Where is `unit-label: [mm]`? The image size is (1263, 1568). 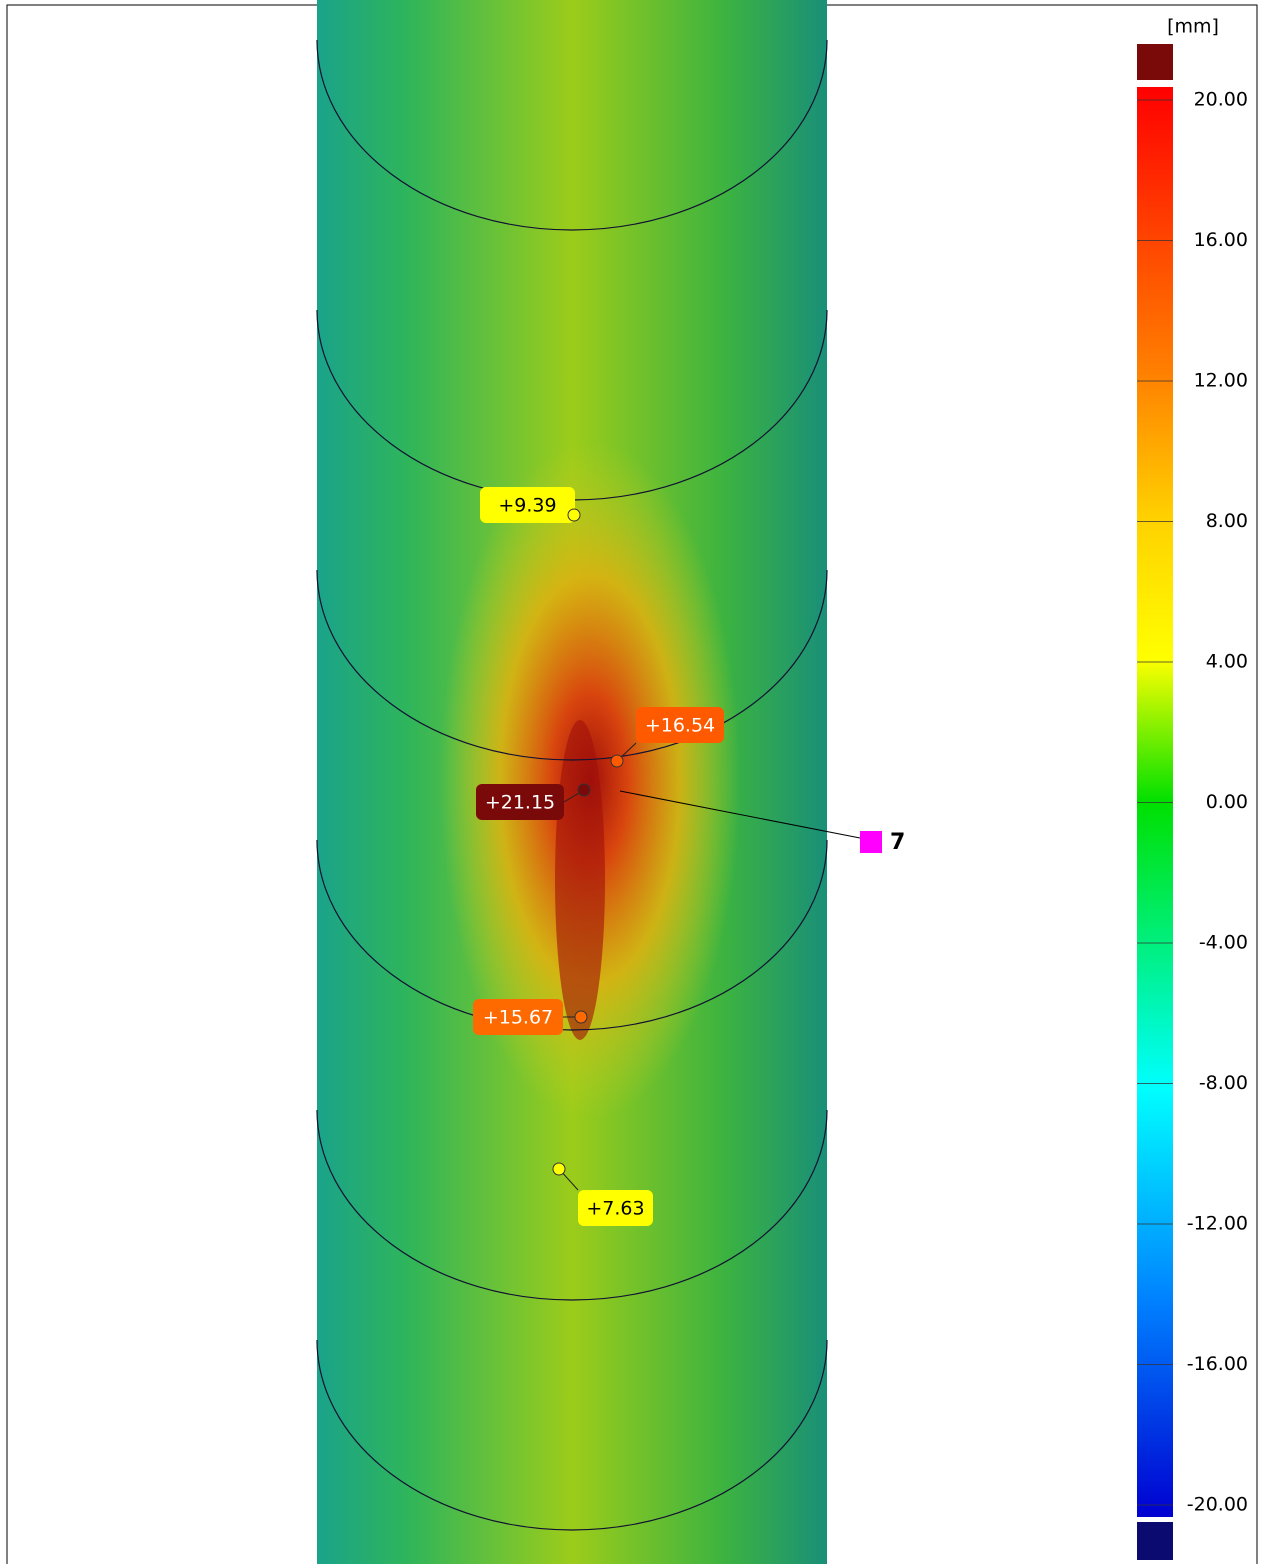 unit-label: [mm] is located at coordinates (1193, 27).